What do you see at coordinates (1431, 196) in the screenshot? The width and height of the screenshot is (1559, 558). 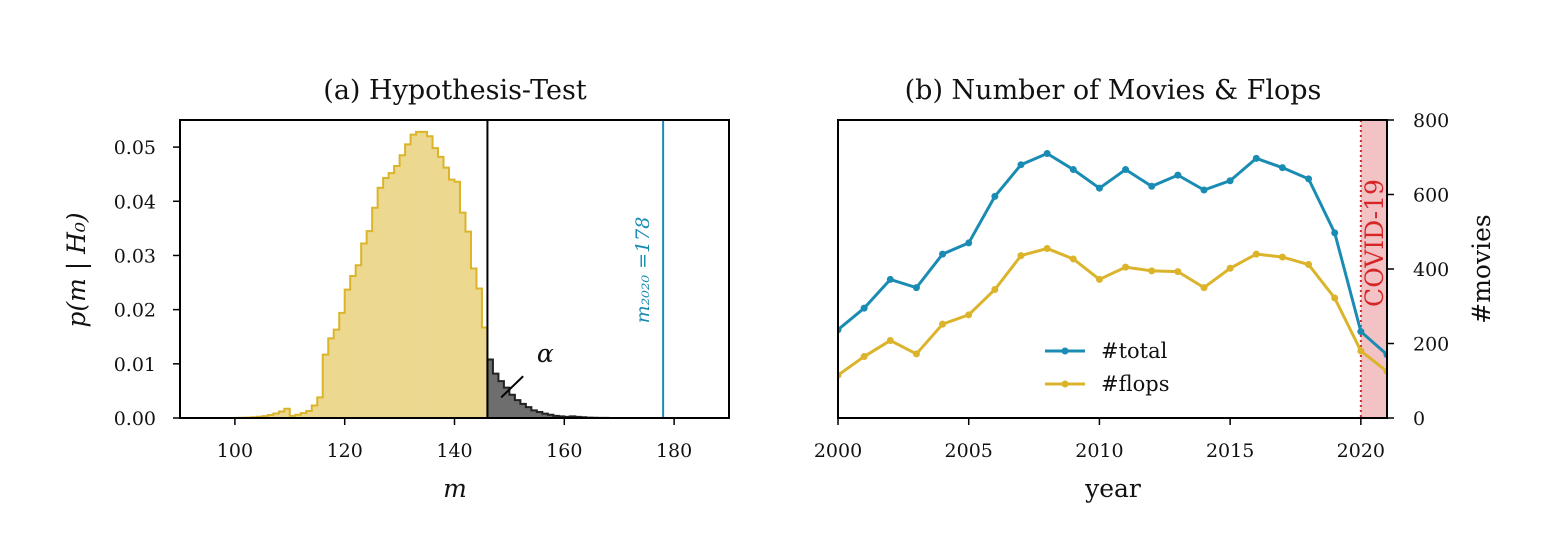 I see `y-tick-label-b: 600` at bounding box center [1431, 196].